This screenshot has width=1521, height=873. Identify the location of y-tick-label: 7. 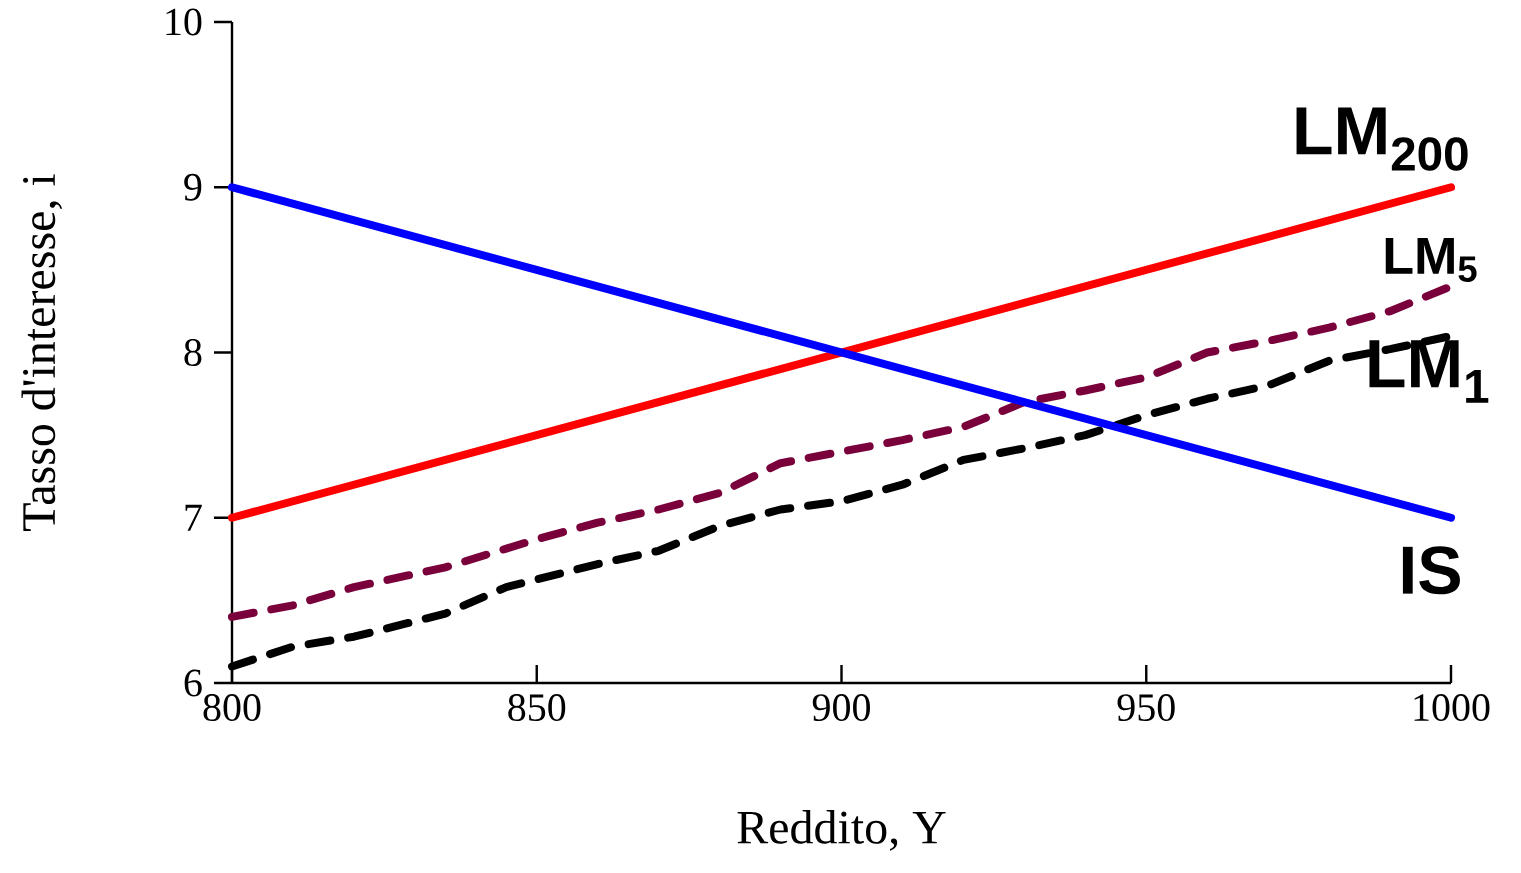
(193, 517).